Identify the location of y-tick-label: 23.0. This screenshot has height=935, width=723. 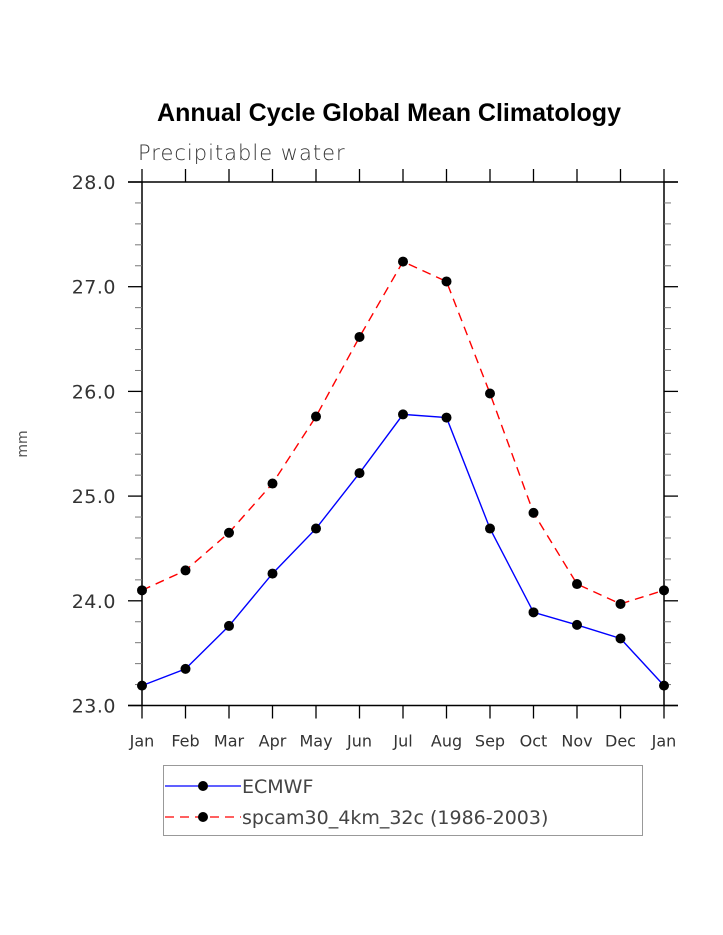
(94, 707).